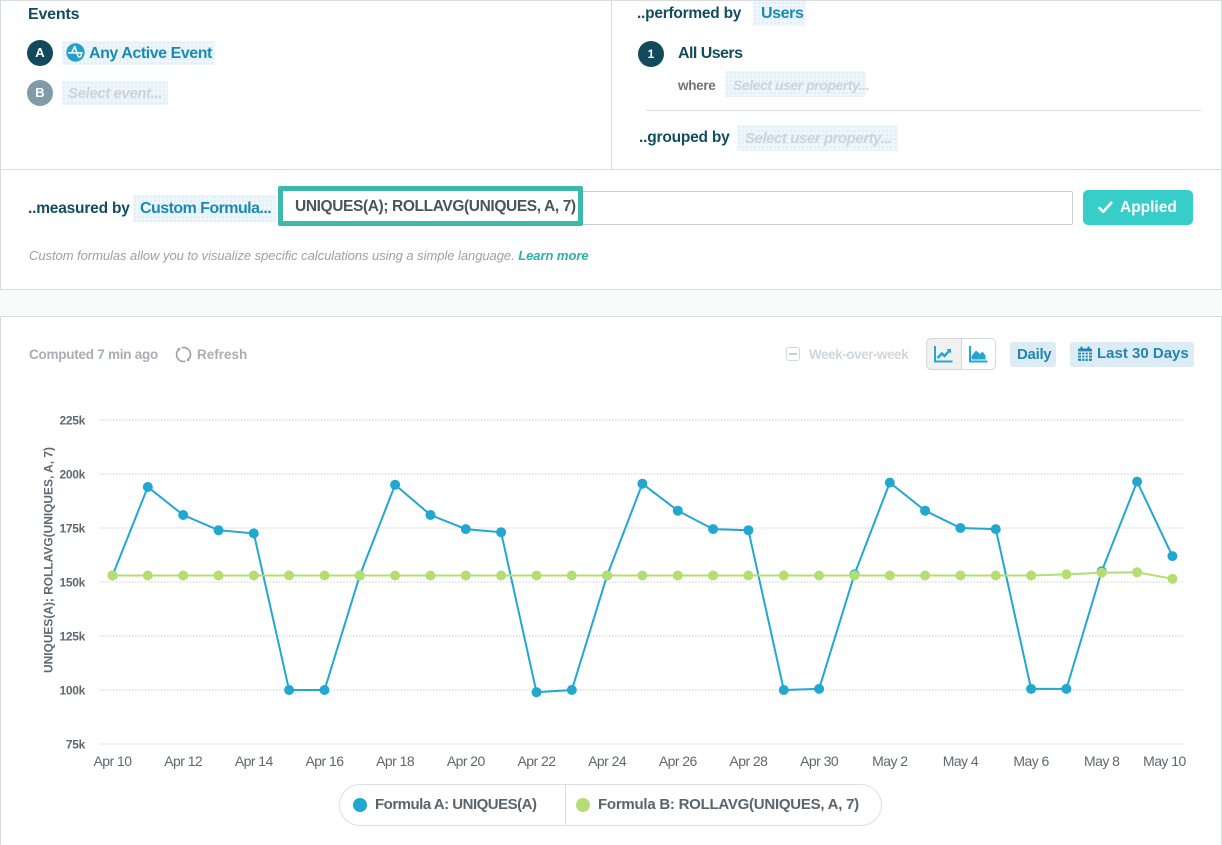 Image resolution: width=1222 pixels, height=845 pixels. Describe the element at coordinates (819, 761) in the screenshot. I see `svg-text: Apr 30` at that location.